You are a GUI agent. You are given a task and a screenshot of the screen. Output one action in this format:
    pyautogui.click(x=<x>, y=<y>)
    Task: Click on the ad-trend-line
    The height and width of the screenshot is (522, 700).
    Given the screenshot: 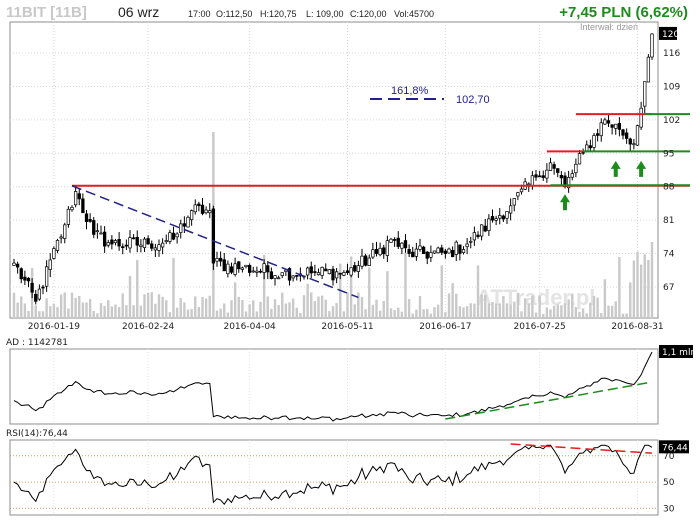 What is the action you would take?
    pyautogui.click(x=549, y=400)
    